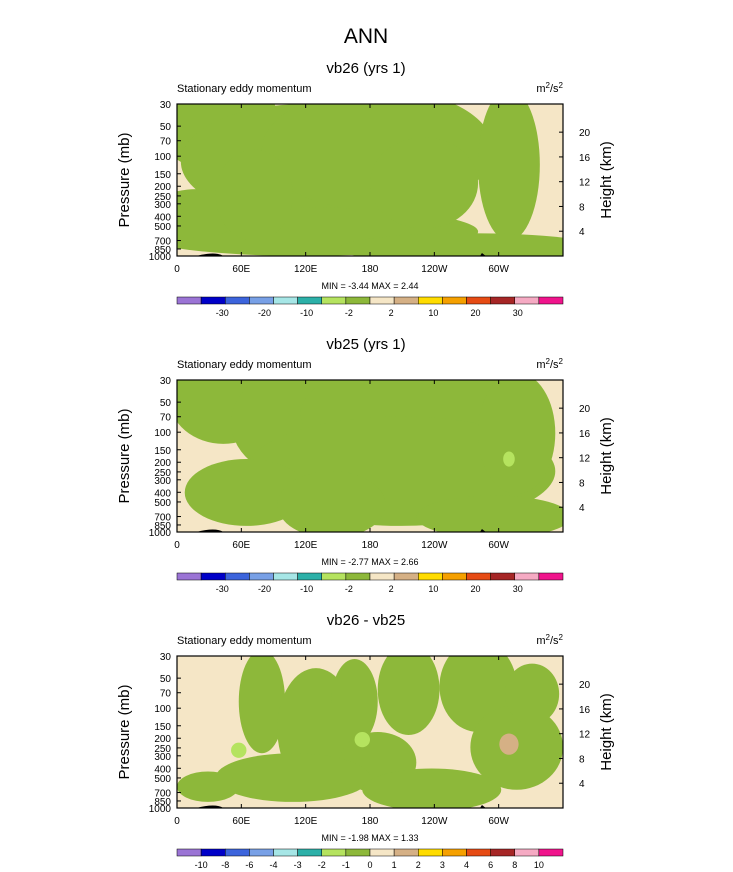 Image resolution: width=733 pixels, height=872 pixels. Describe the element at coordinates (365, 68) in the screenshot. I see `panel-title: vb26 (yrs 1)` at that location.